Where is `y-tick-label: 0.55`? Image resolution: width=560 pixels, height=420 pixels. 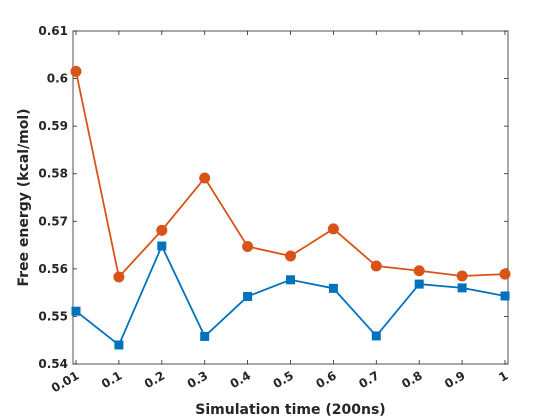
y-tick-label: 0.55 is located at coordinates (53, 316).